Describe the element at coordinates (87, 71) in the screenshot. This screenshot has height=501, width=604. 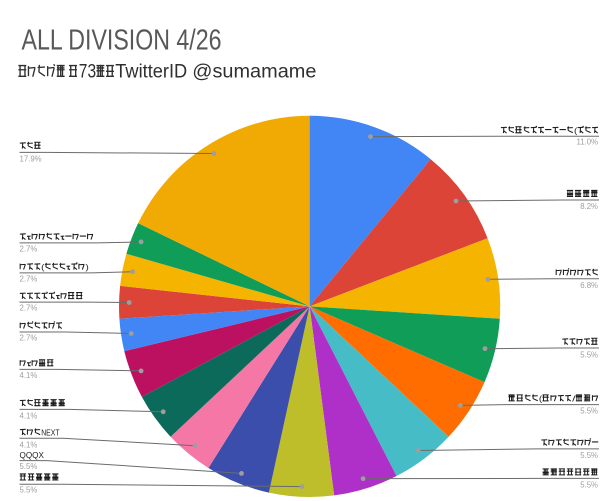
I see `svg-text: 73` at that location.